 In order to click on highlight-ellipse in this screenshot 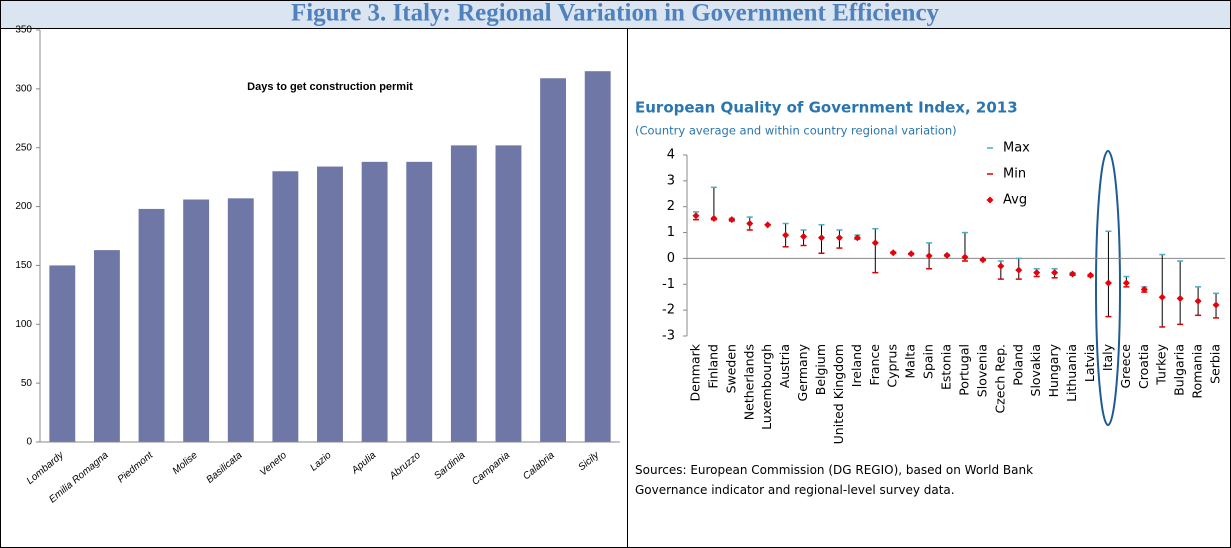, I will do `click(1108, 288)`.